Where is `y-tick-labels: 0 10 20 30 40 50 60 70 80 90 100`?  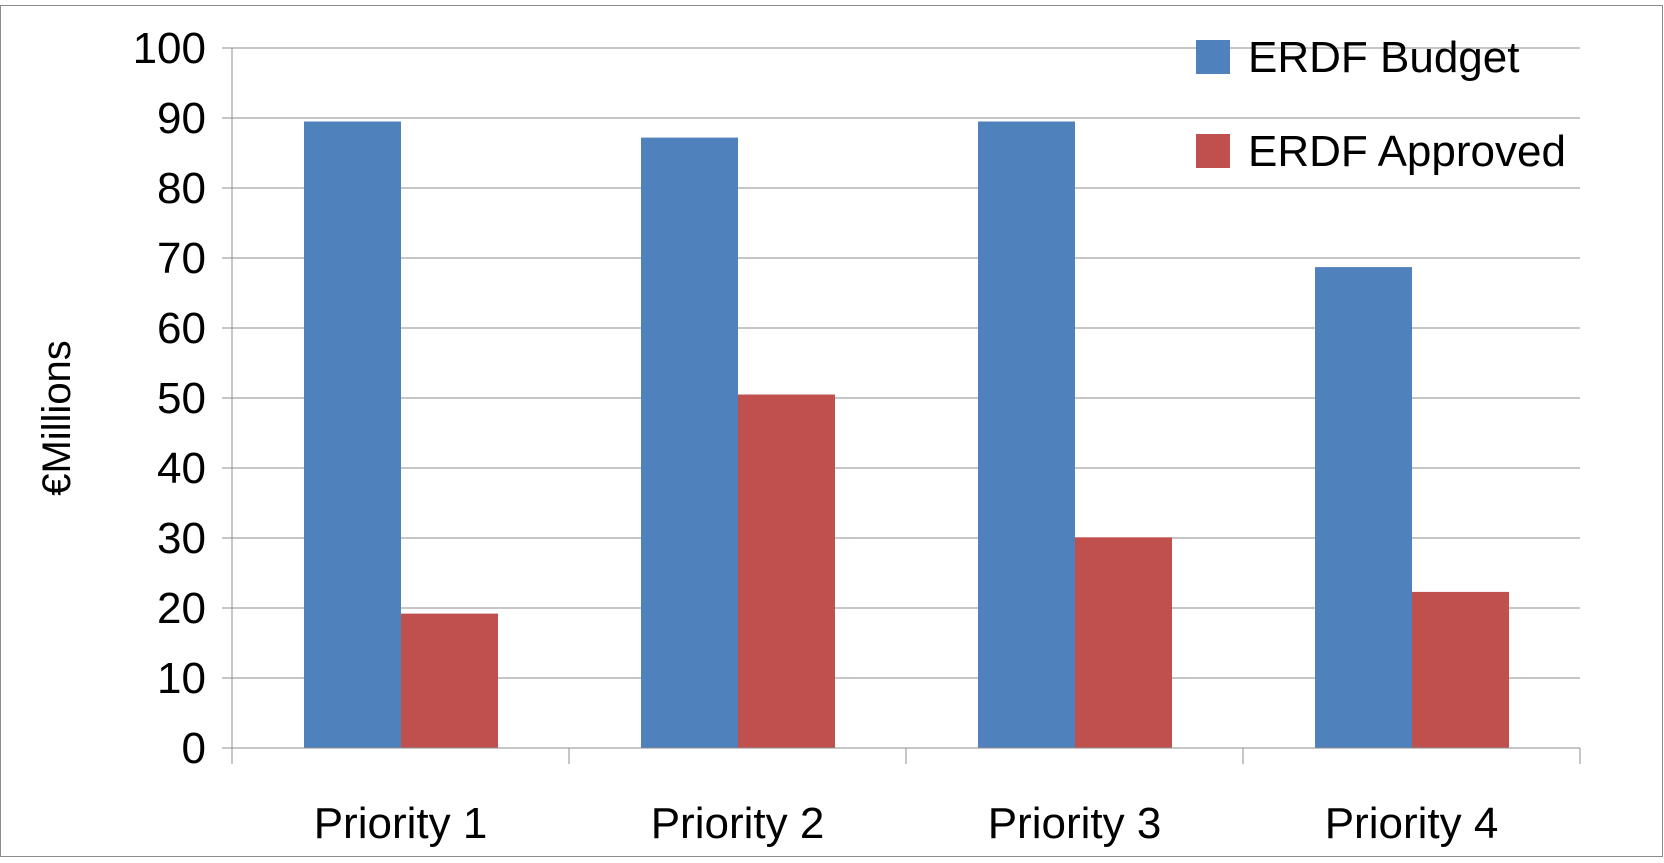 y-tick-labels: 0 10 20 30 40 50 60 70 80 90 100 is located at coordinates (169, 398).